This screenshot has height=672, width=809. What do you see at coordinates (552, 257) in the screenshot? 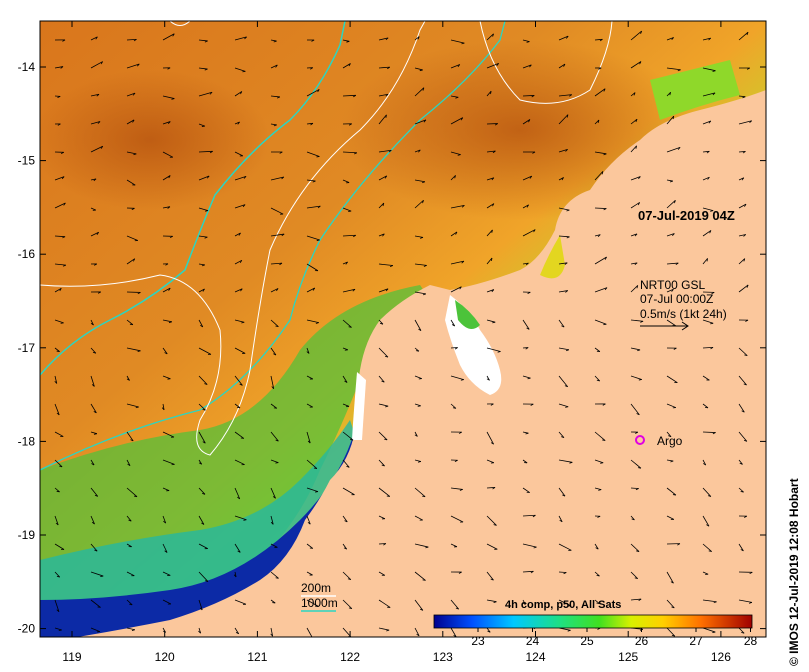
I see `nearshore-warm` at bounding box center [552, 257].